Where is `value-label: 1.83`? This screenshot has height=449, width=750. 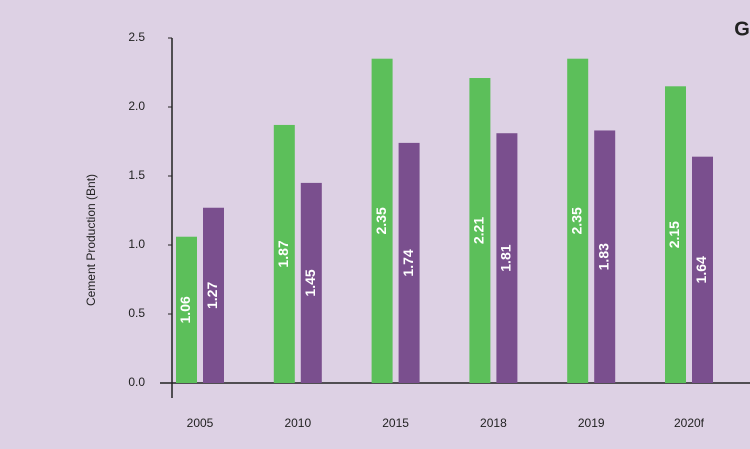
value-label: 1.83 is located at coordinates (603, 256).